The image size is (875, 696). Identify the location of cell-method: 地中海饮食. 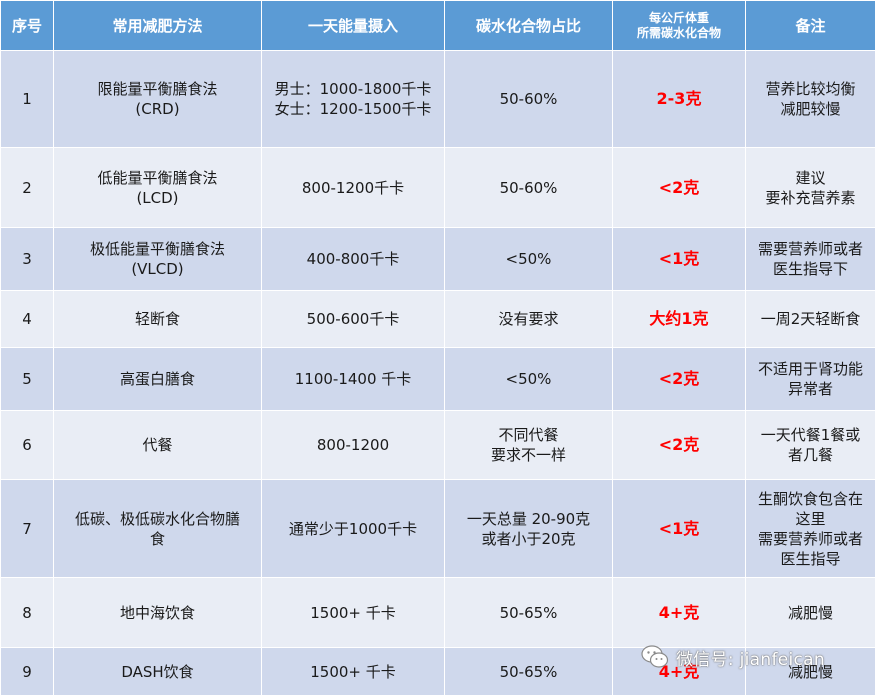
(157, 612).